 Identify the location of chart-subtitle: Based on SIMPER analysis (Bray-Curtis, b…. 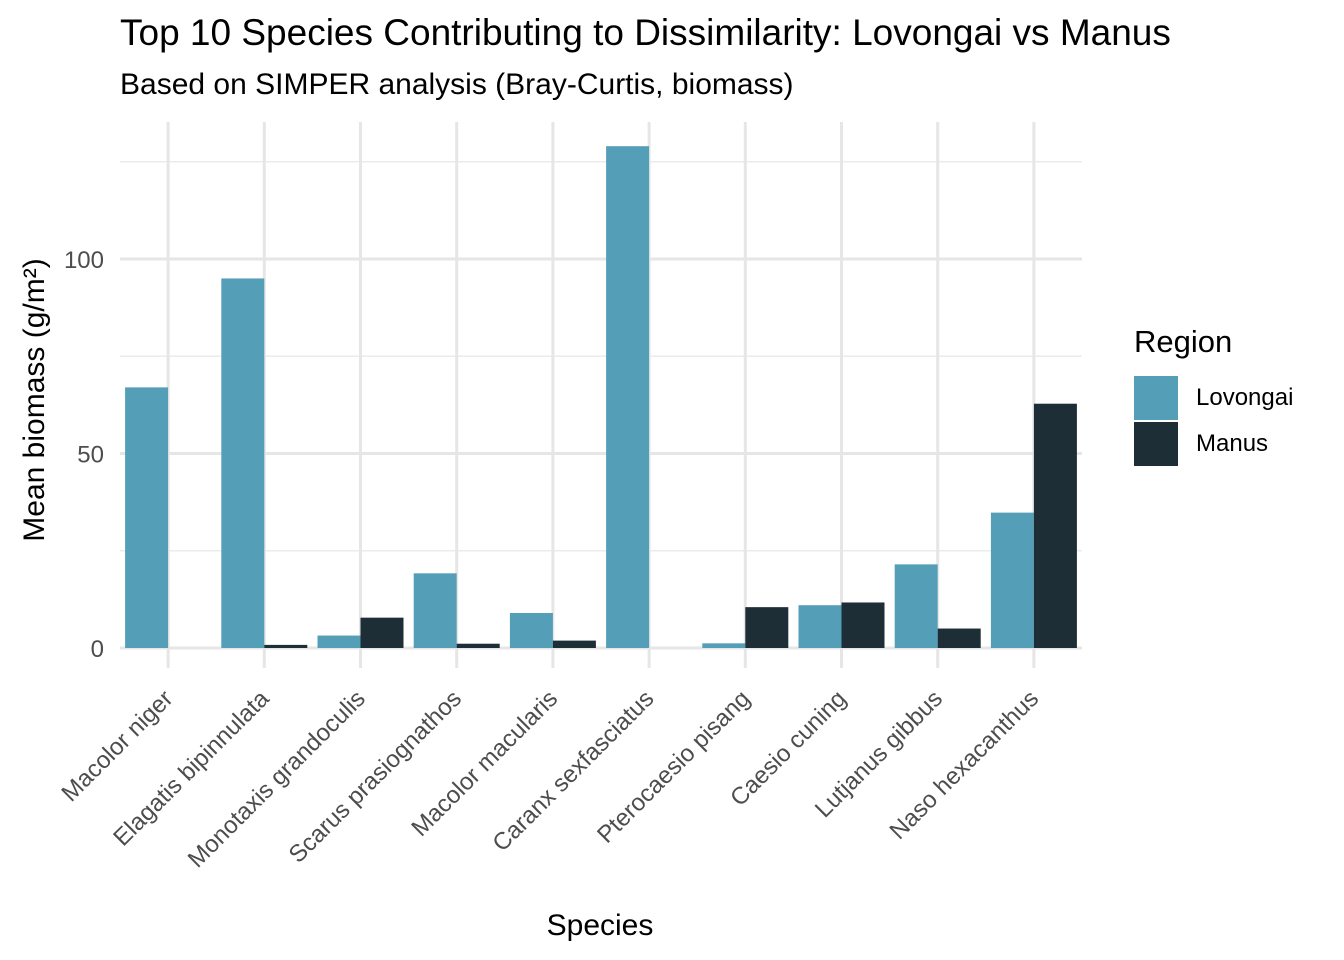
(457, 84).